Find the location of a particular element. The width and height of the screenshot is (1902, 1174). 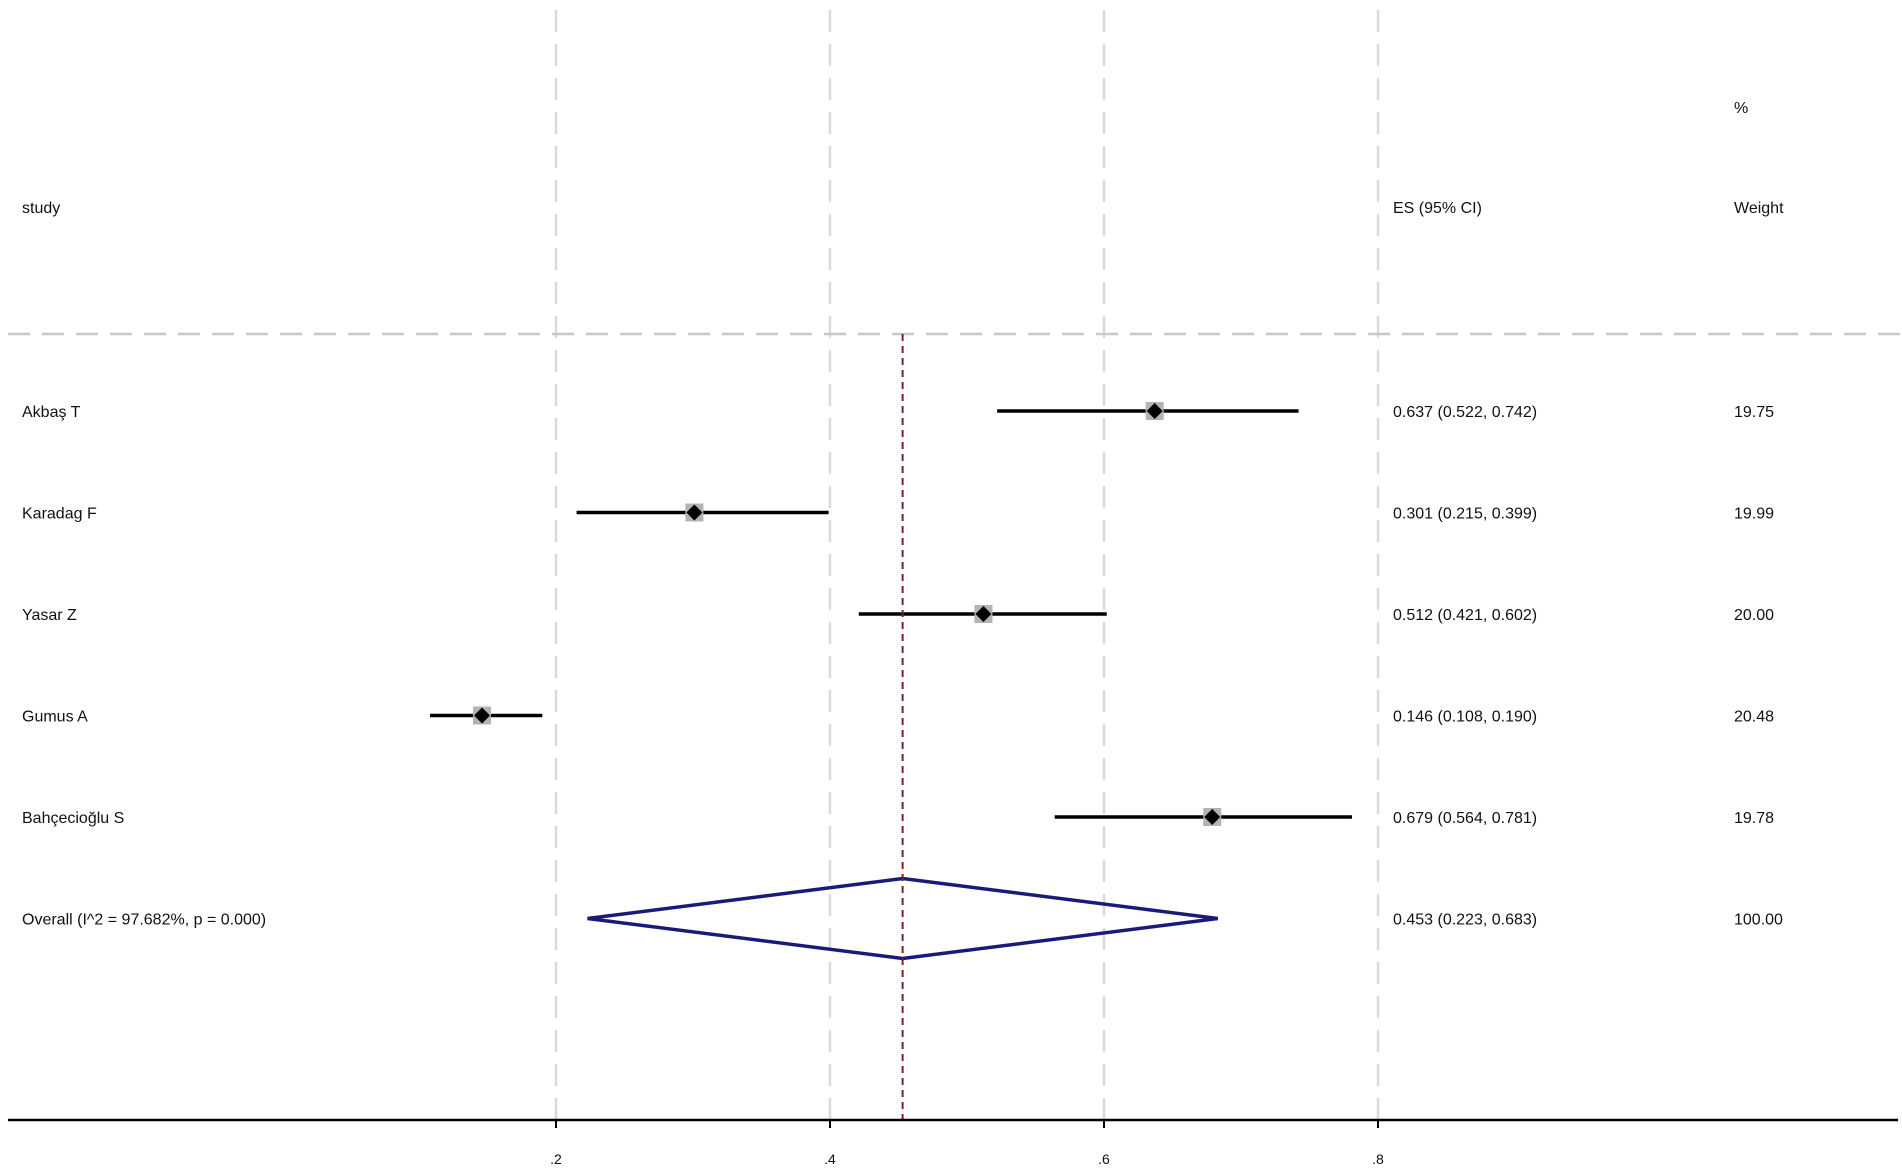

study-weight: 19.99 is located at coordinates (1754, 514).